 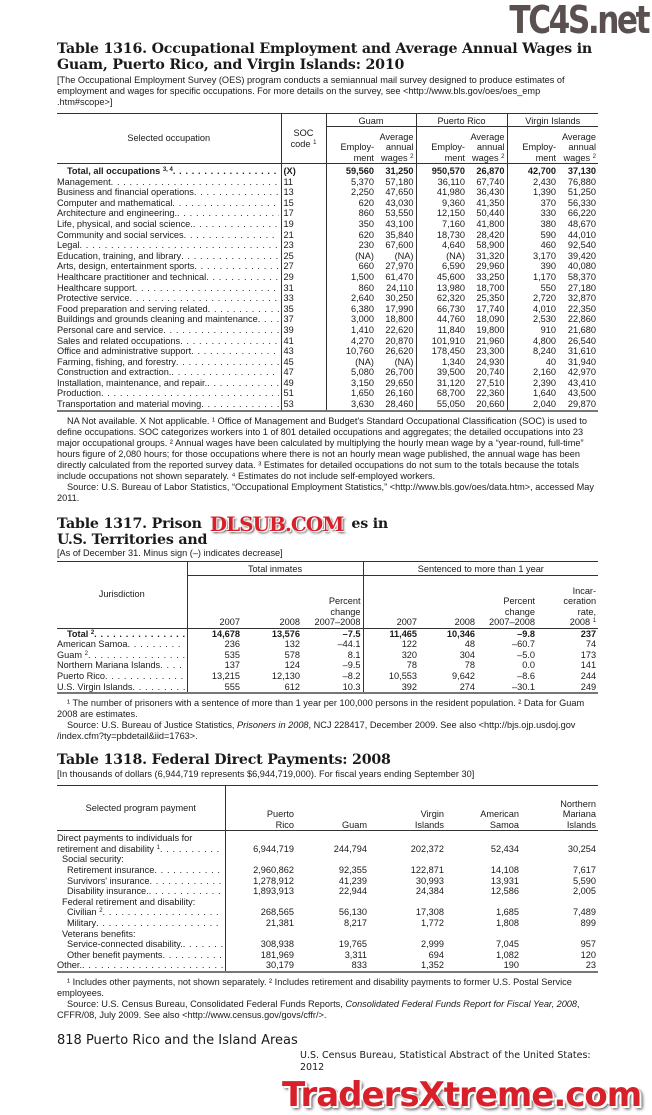 I want to click on row-label: Total 2, so click(x=122, y=634).